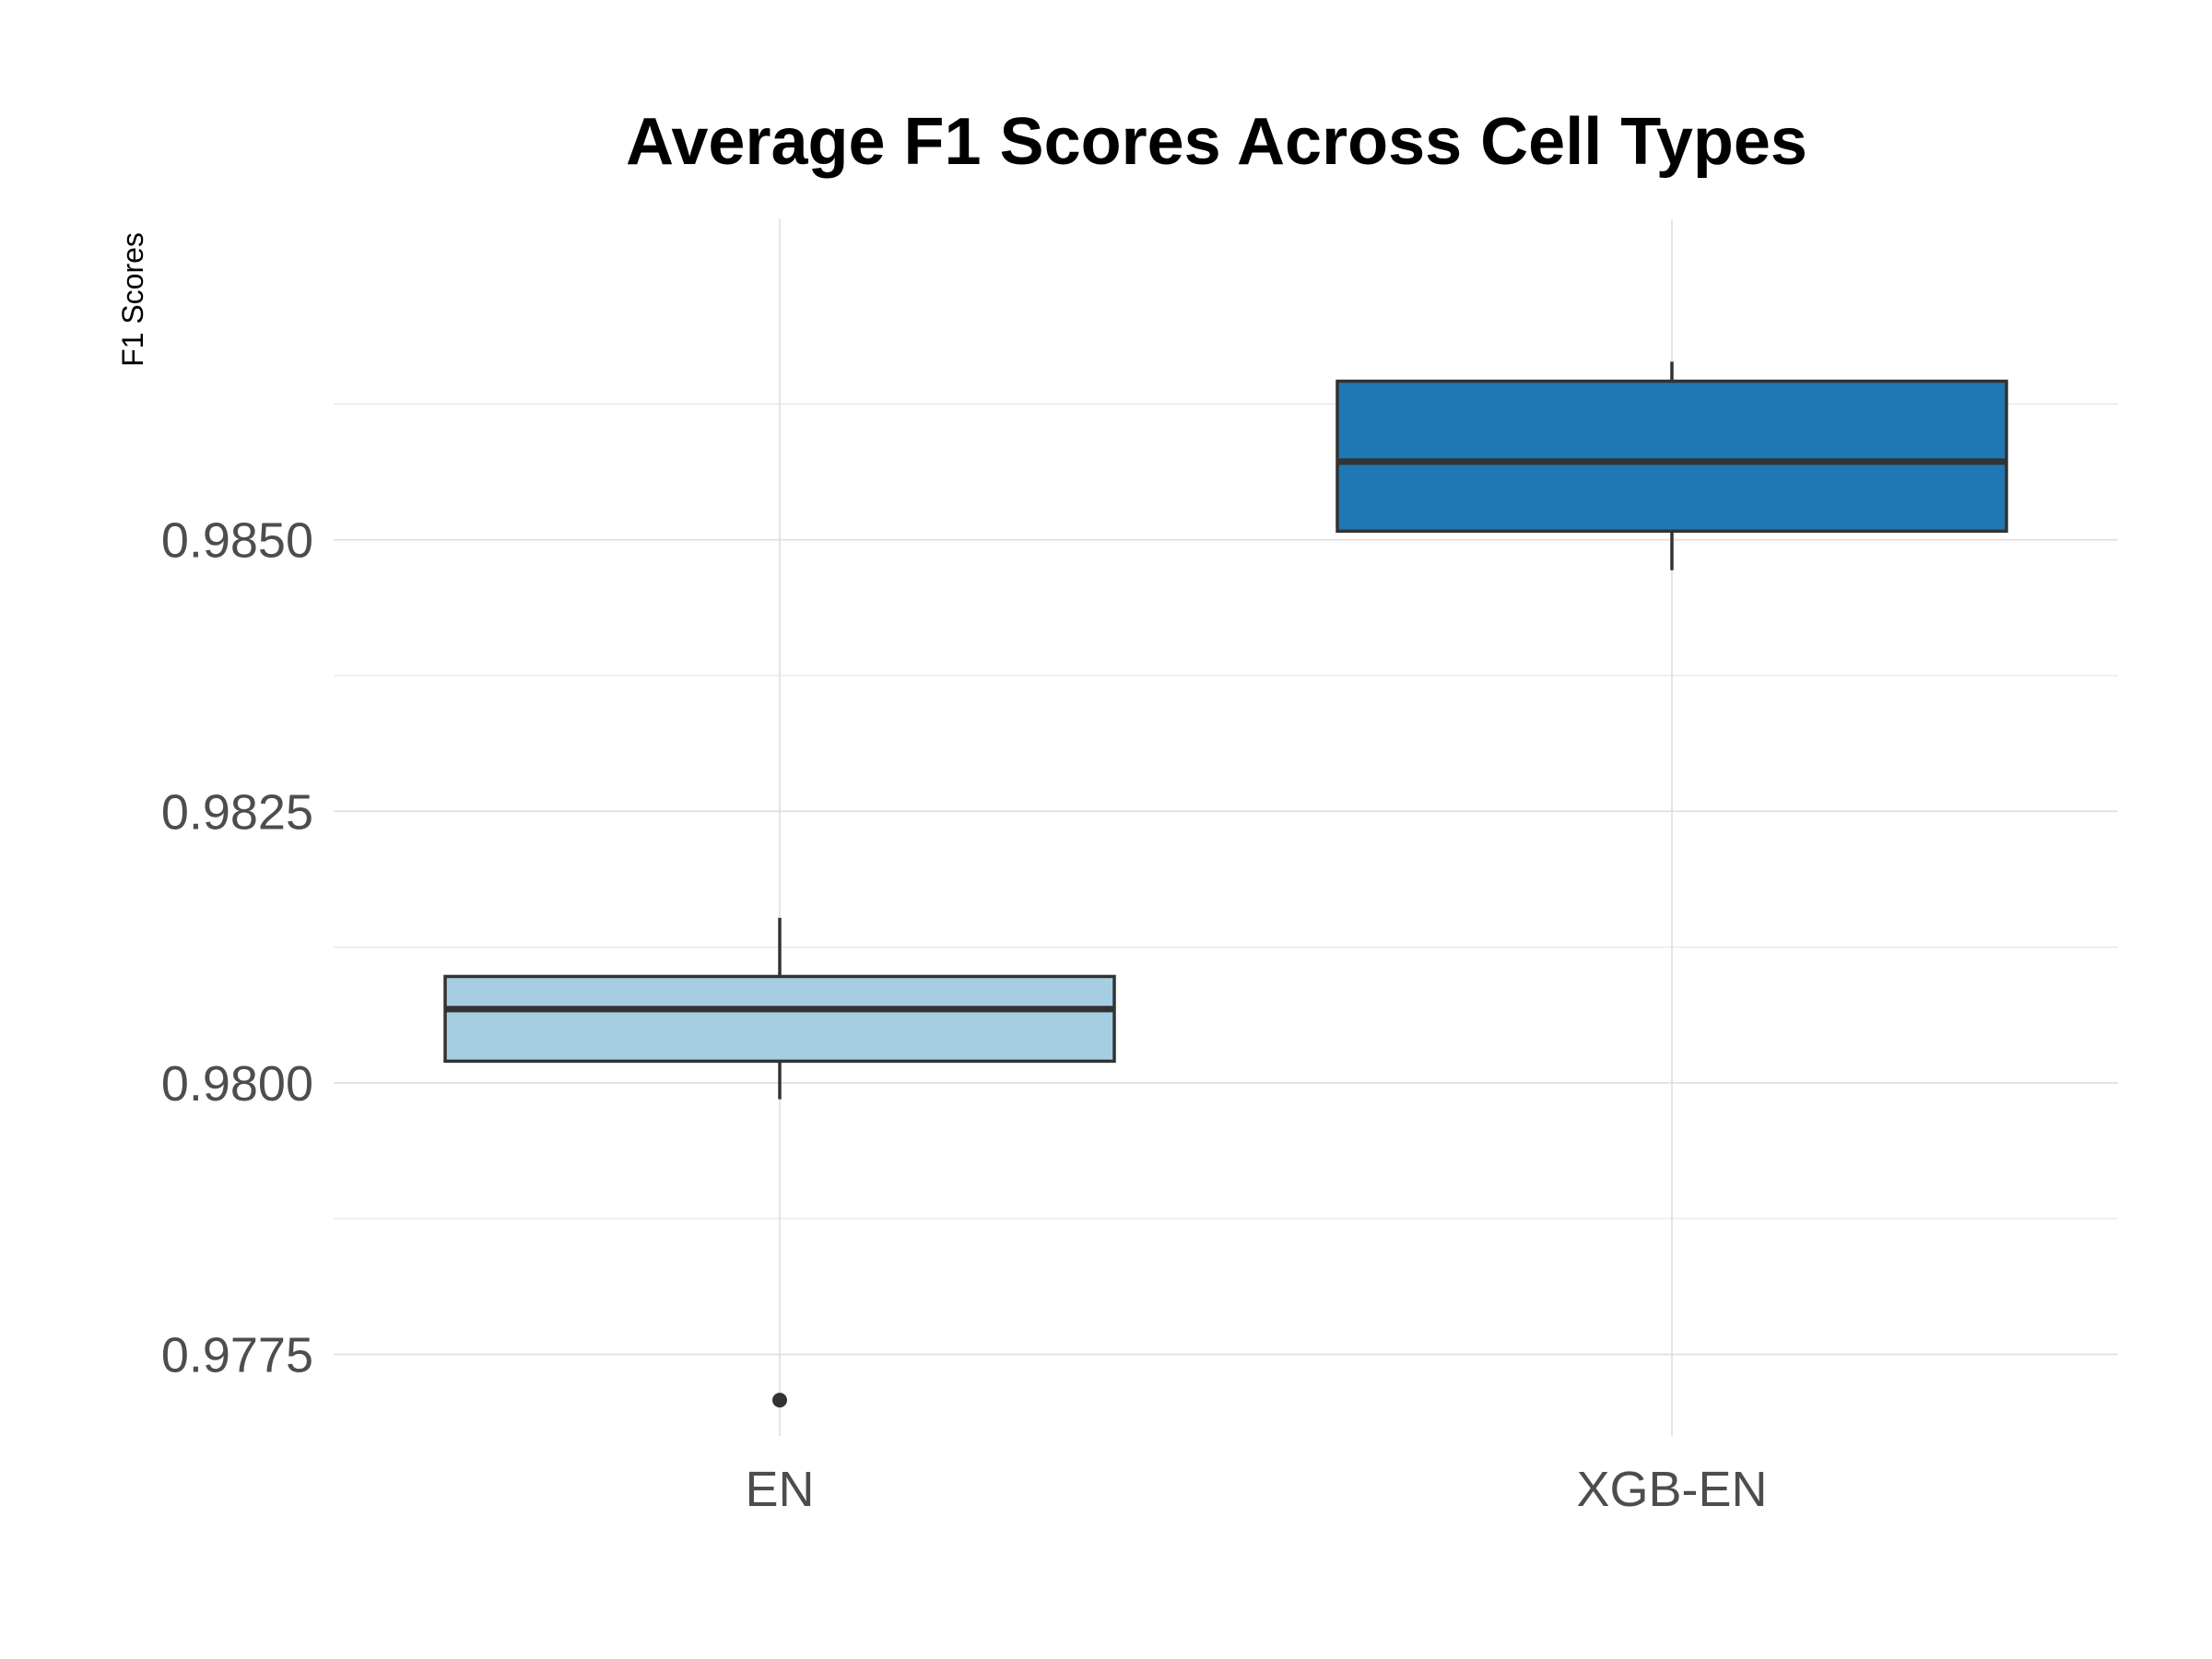 This screenshot has height=1659, width=2212. What do you see at coordinates (237, 812) in the screenshot?
I see `y-tick-label: 0.9825` at bounding box center [237, 812].